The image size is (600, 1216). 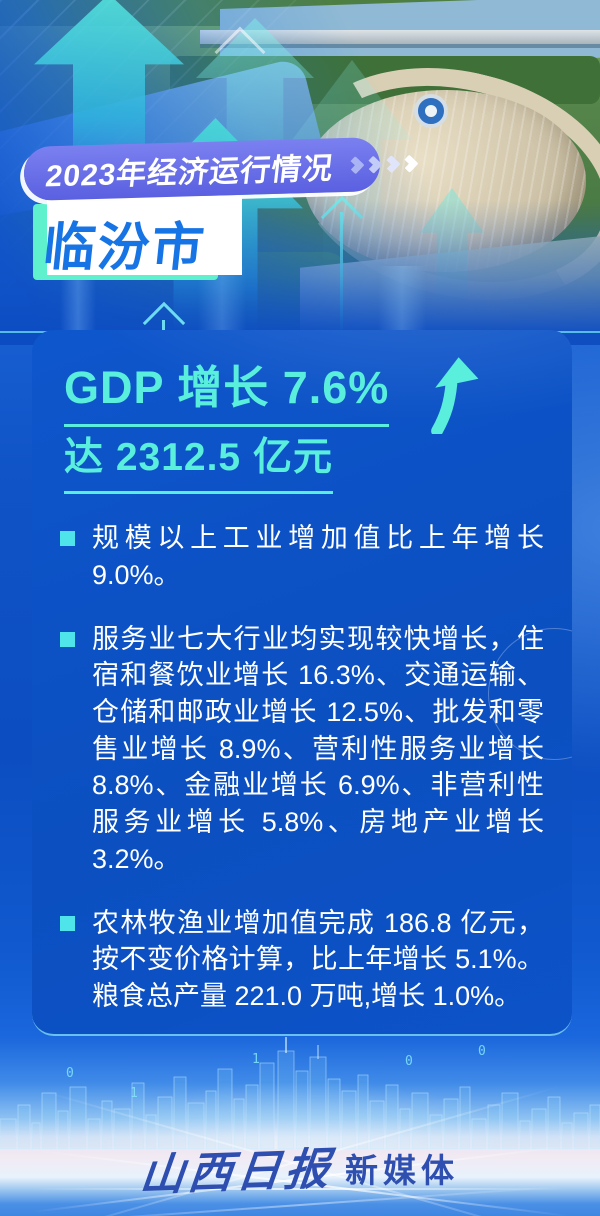 What do you see at coordinates (227, 396) in the screenshot?
I see `gdp-growth-text: GDP 增长 7.6%` at bounding box center [227, 396].